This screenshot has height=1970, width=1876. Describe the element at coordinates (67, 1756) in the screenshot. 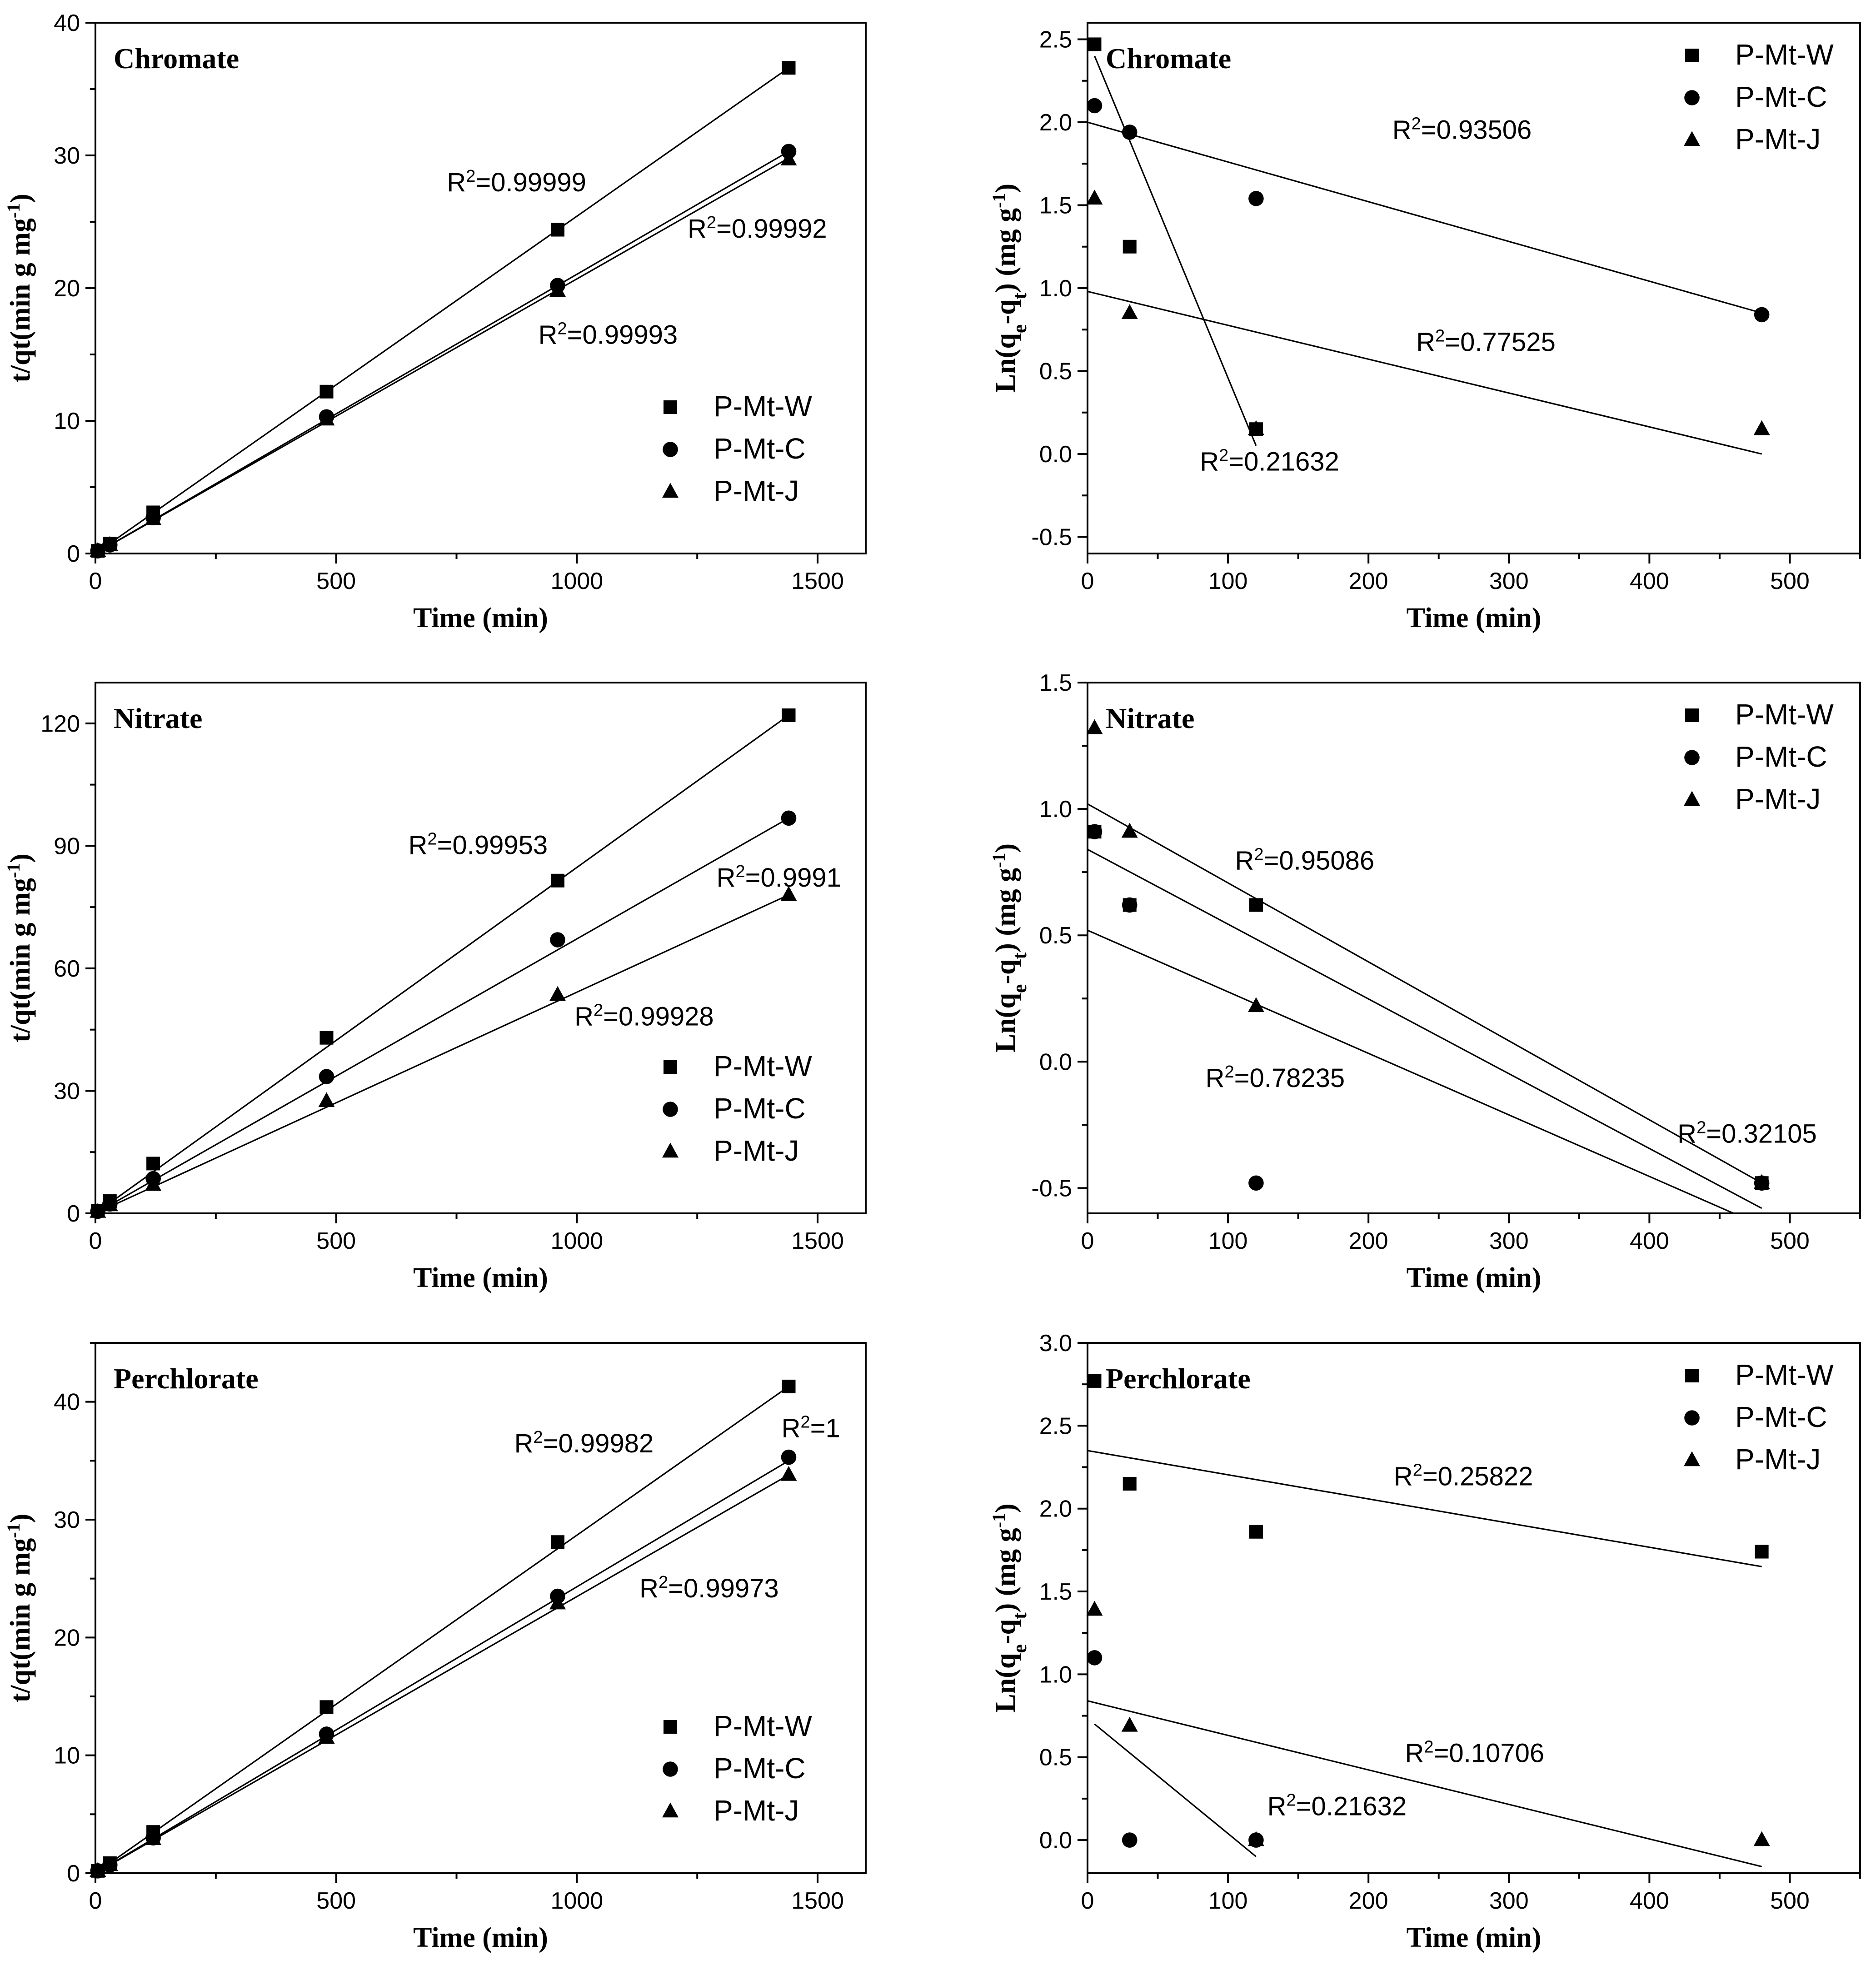

I see `y-tick-label: 10` at that location.